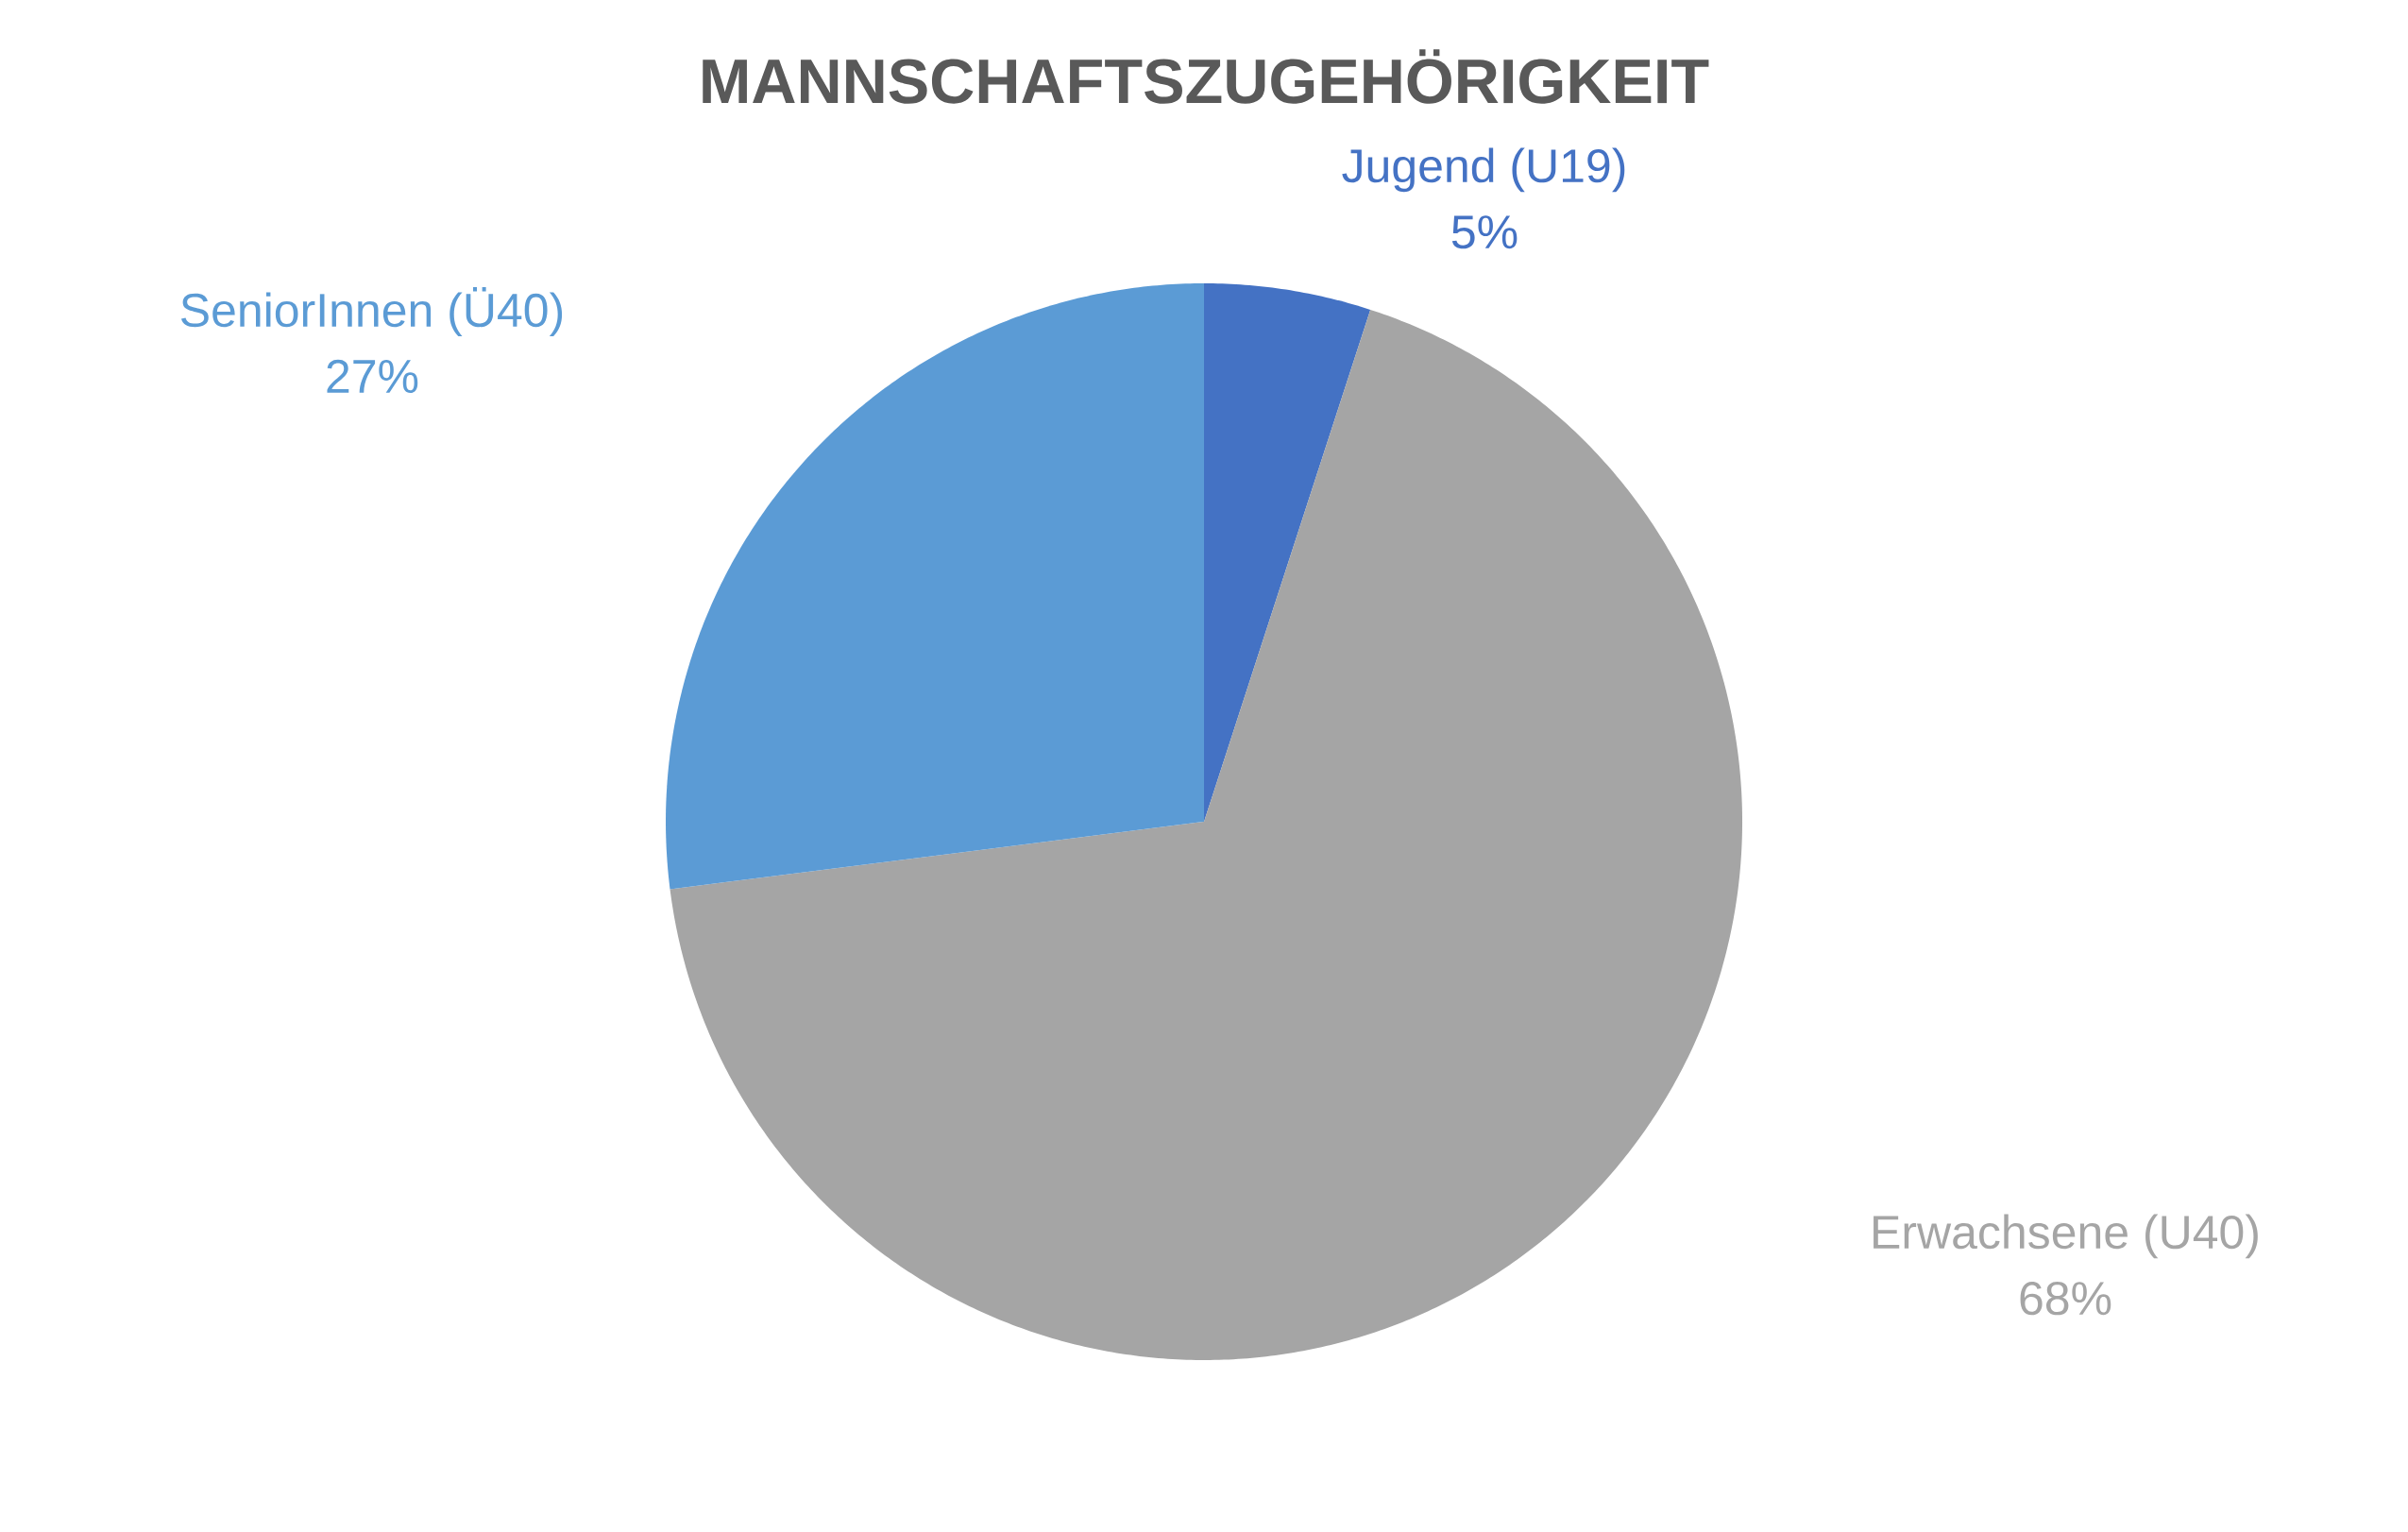 This screenshot has width=2408, height=1532. Describe the element at coordinates (1206, 76) in the screenshot. I see `chart-title: MANNSCHAFTSZUGEHÖRIGKEIT` at that location.